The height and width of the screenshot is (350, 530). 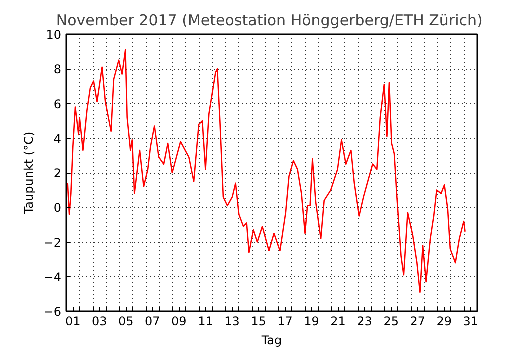 What do you see at coordinates (152, 321) in the screenshot?
I see `x-tick-label: 07` at bounding box center [152, 321].